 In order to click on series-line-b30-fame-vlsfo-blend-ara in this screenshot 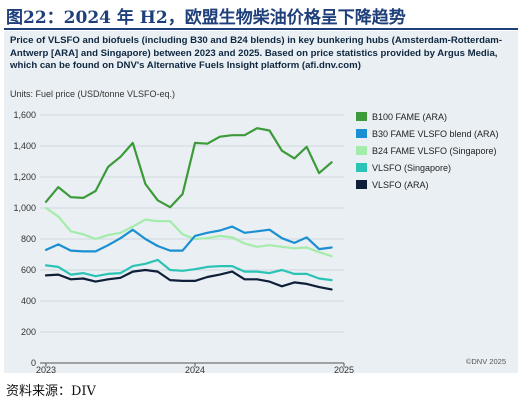, I will do `click(188, 239)`.